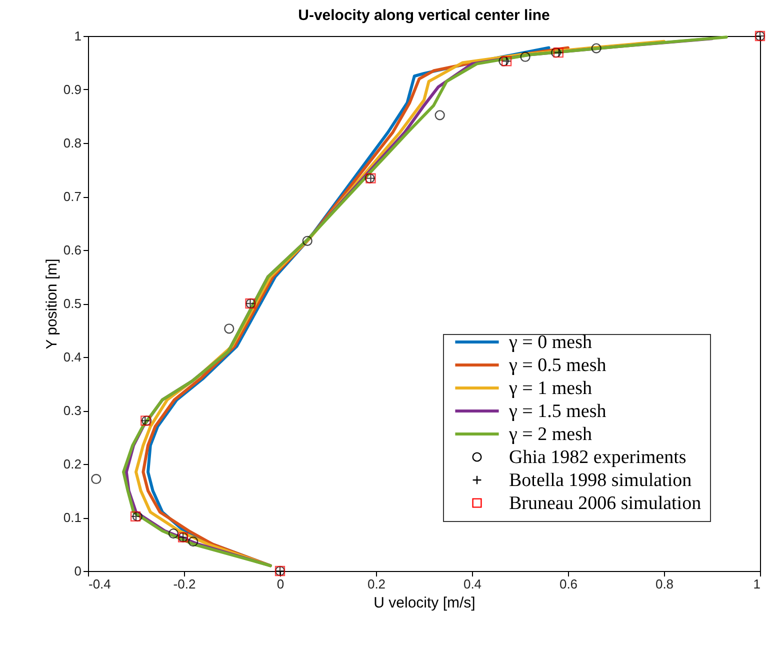  Describe the element at coordinates (78, 571) in the screenshot. I see `y-tick-label: 0` at that location.